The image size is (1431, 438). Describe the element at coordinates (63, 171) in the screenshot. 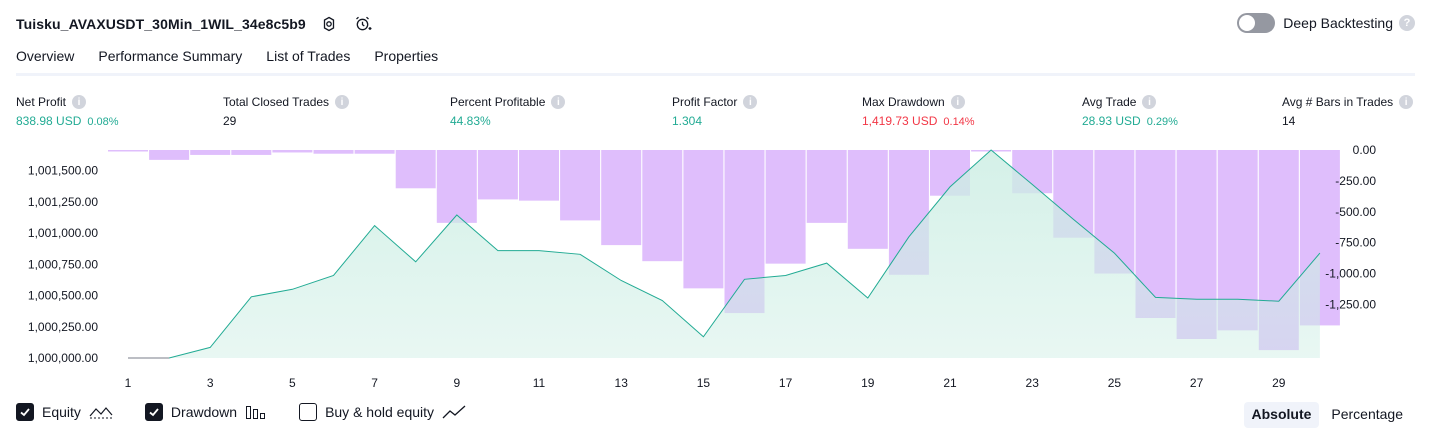

I see `equity-tick-label: 1,001,500.00` at that location.